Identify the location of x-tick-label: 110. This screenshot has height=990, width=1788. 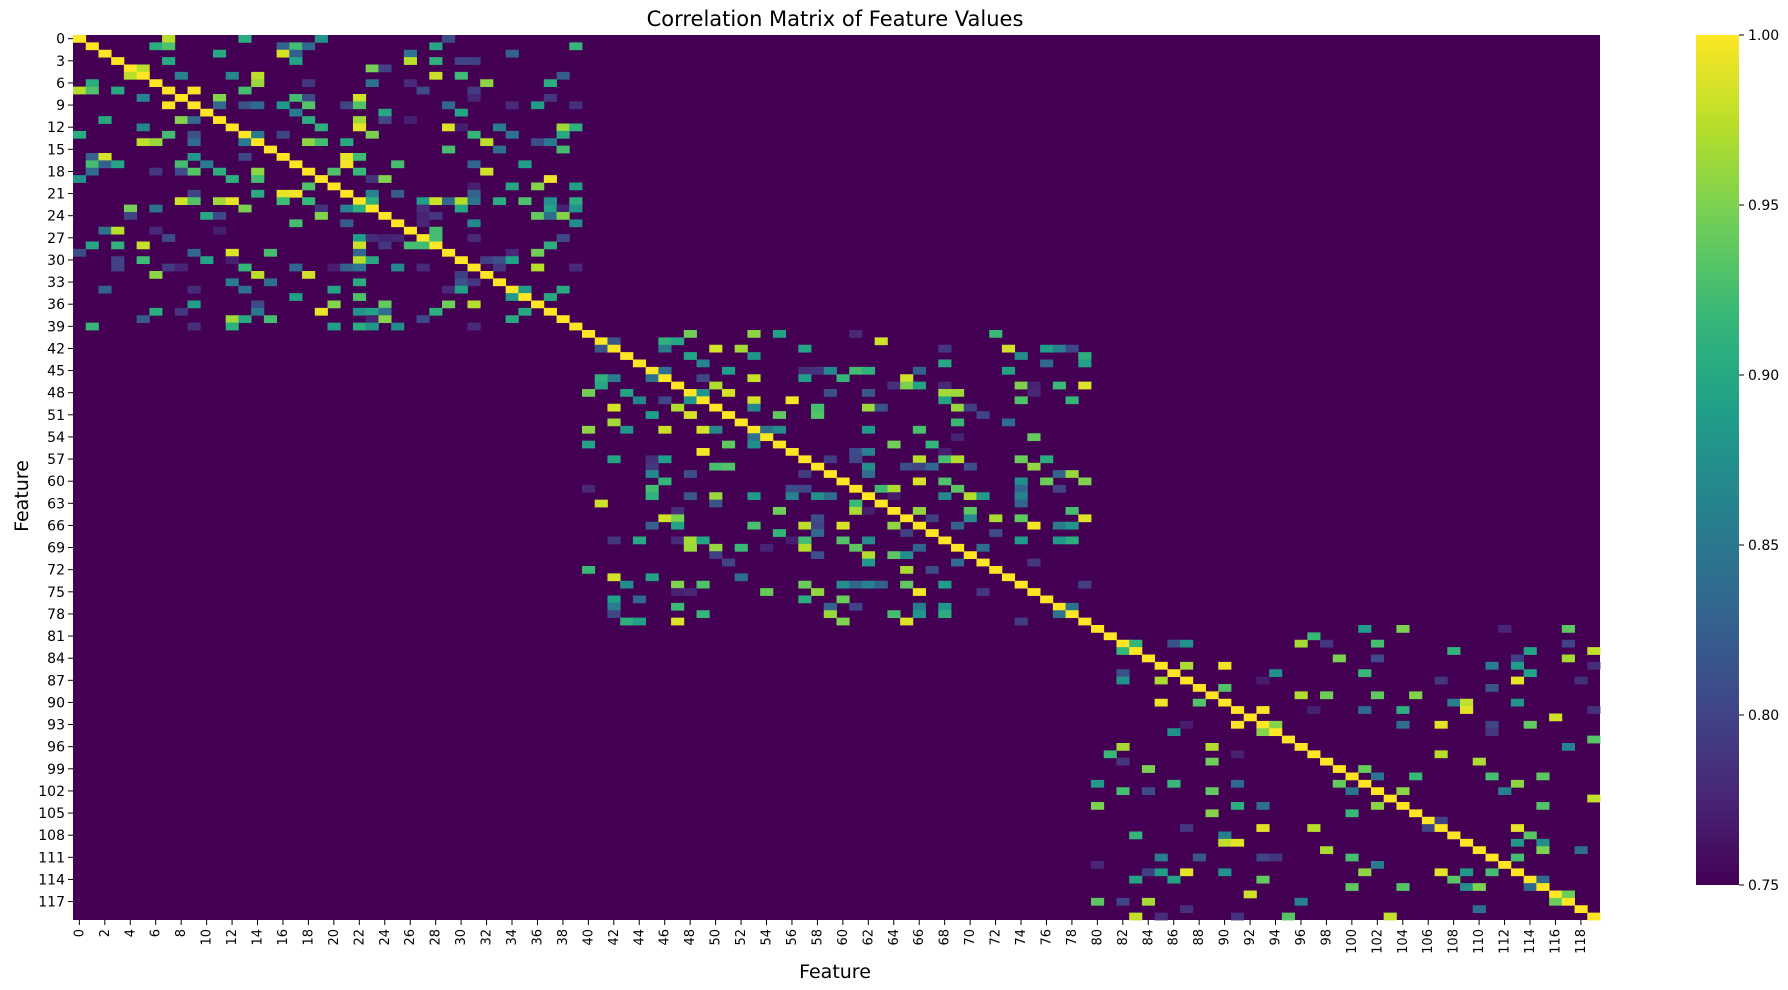
(1479, 941).